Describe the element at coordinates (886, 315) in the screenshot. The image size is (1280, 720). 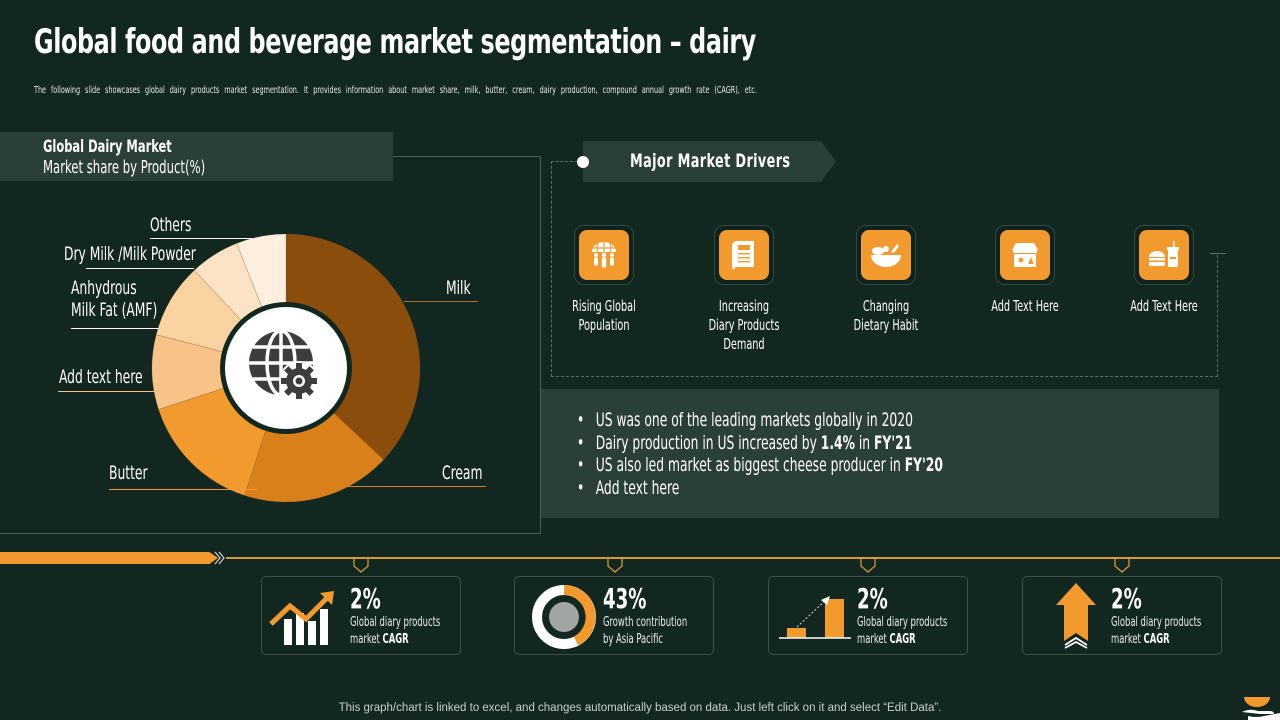
I see `driver-label: Changing Dietary Habit` at that location.